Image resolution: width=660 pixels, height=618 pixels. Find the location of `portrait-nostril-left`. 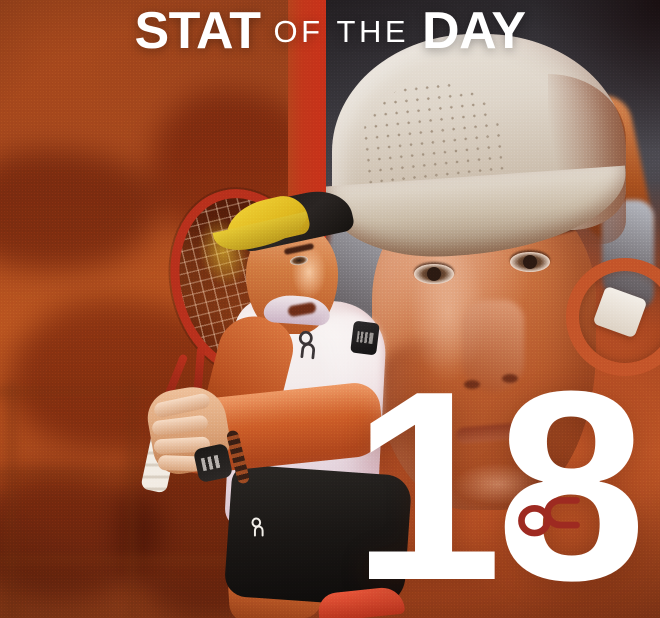

portrait-nostril-left is located at coordinates (472, 384).